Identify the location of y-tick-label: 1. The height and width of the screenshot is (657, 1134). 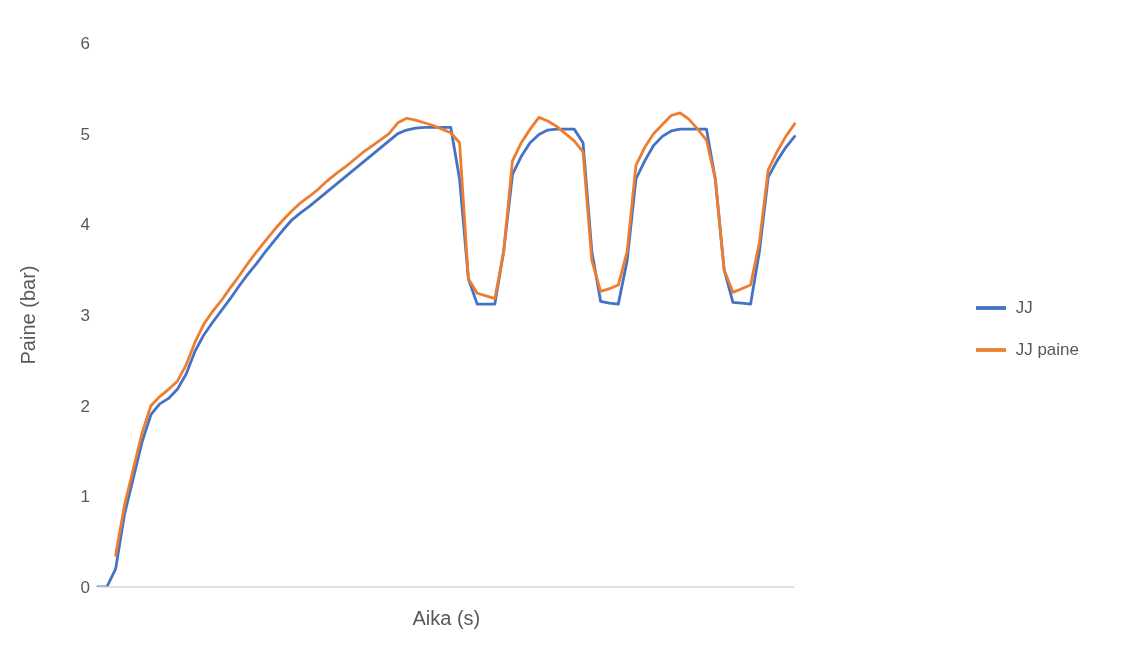
(85, 497).